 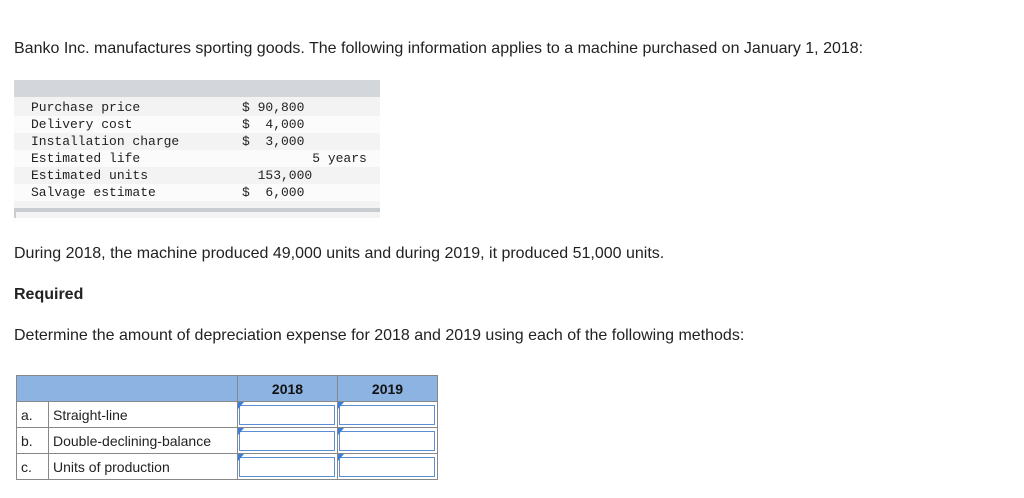 I want to click on units-production-2018-input, so click(x=287, y=466).